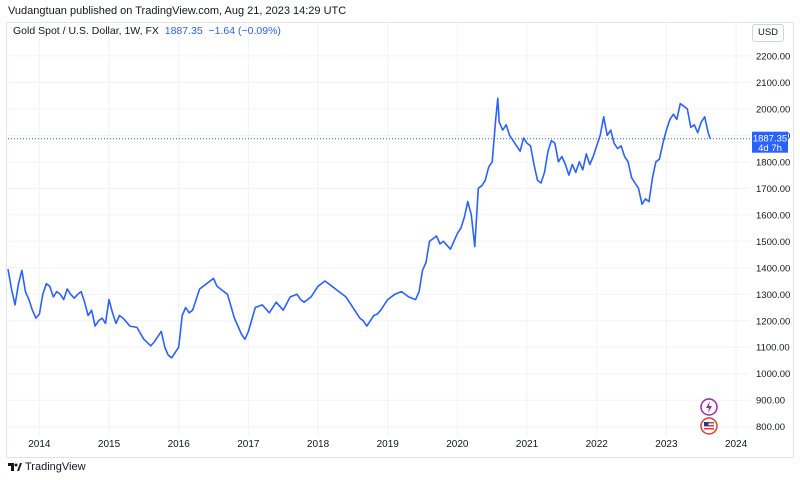 The height and width of the screenshot is (480, 800). Describe the element at coordinates (457, 444) in the screenshot. I see `x-tick-label: 2020` at that location.